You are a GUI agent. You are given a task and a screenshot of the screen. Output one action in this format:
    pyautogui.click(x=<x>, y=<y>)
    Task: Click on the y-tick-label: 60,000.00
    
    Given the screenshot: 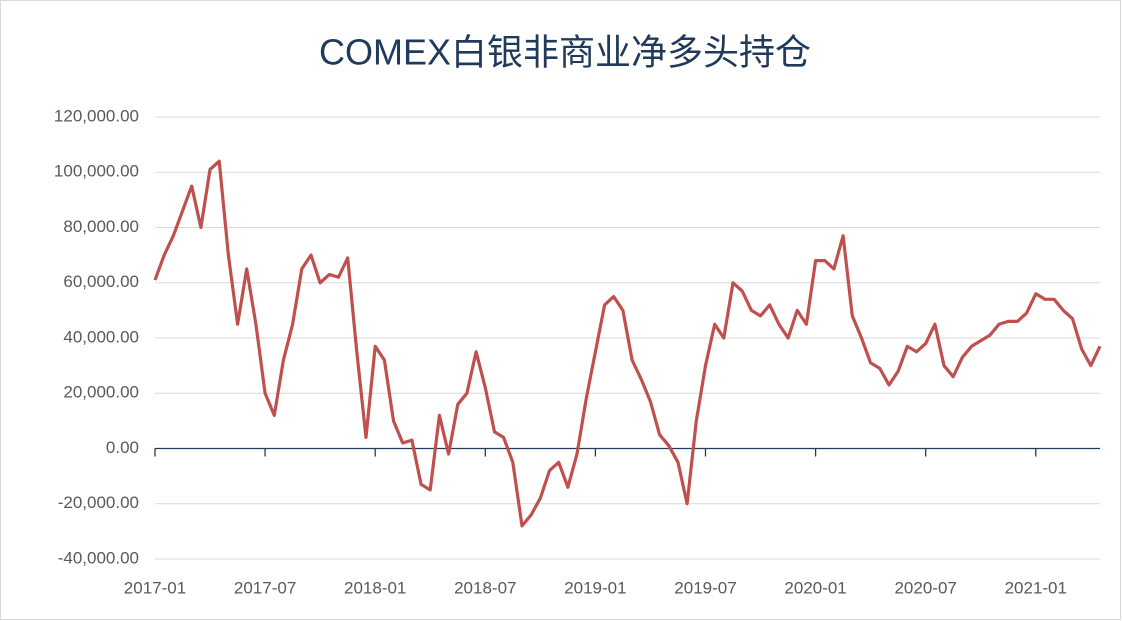 What is the action you would take?
    pyautogui.click(x=101, y=281)
    